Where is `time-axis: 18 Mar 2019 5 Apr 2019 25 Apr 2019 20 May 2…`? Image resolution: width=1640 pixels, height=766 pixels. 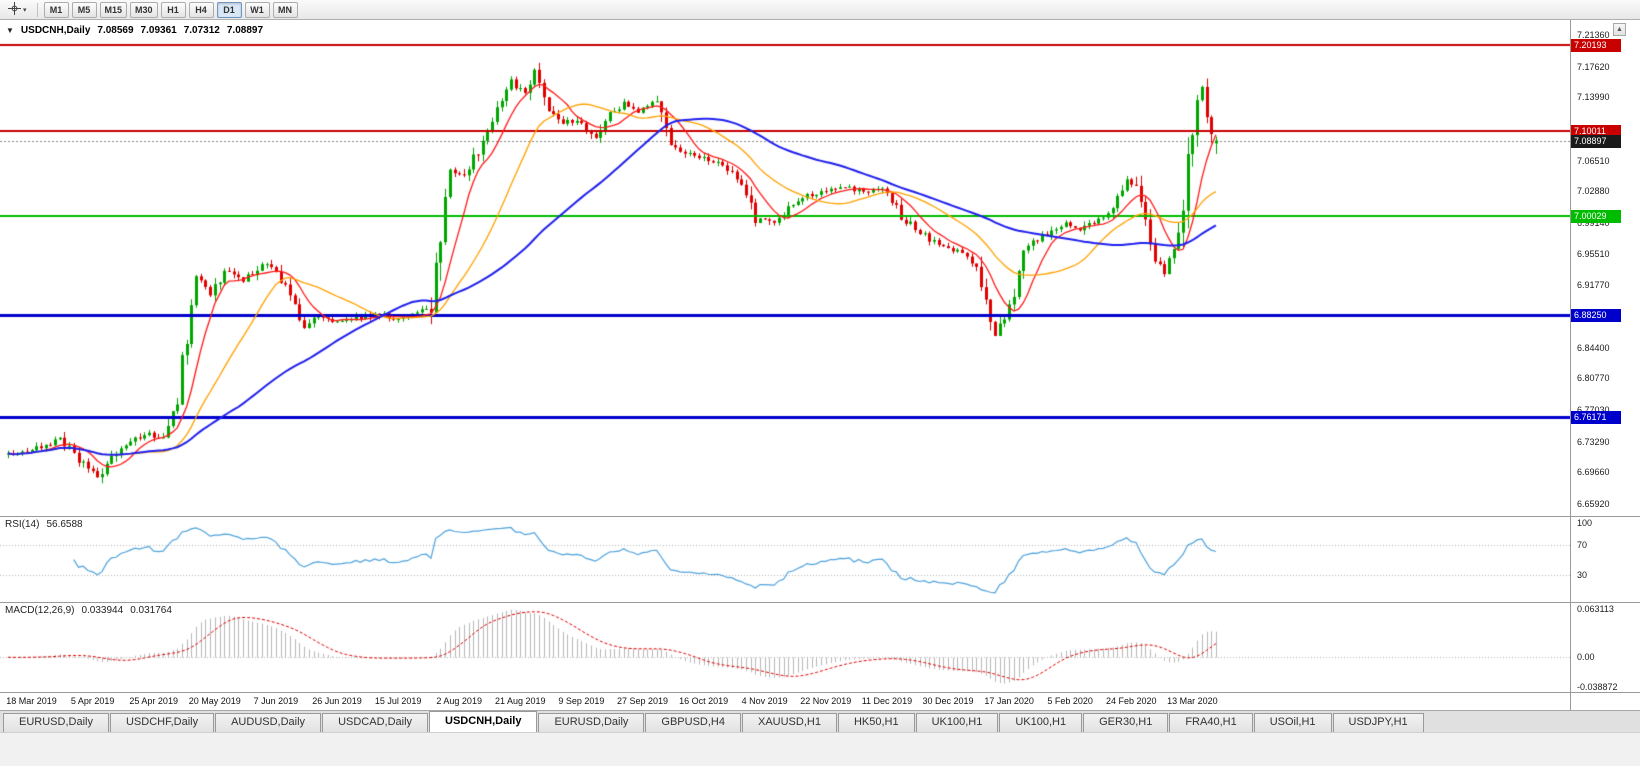
time-axis: 18 Mar 2019 5 Apr 2019 25 Apr 2019 20 May 2… is located at coordinates (820, 701).